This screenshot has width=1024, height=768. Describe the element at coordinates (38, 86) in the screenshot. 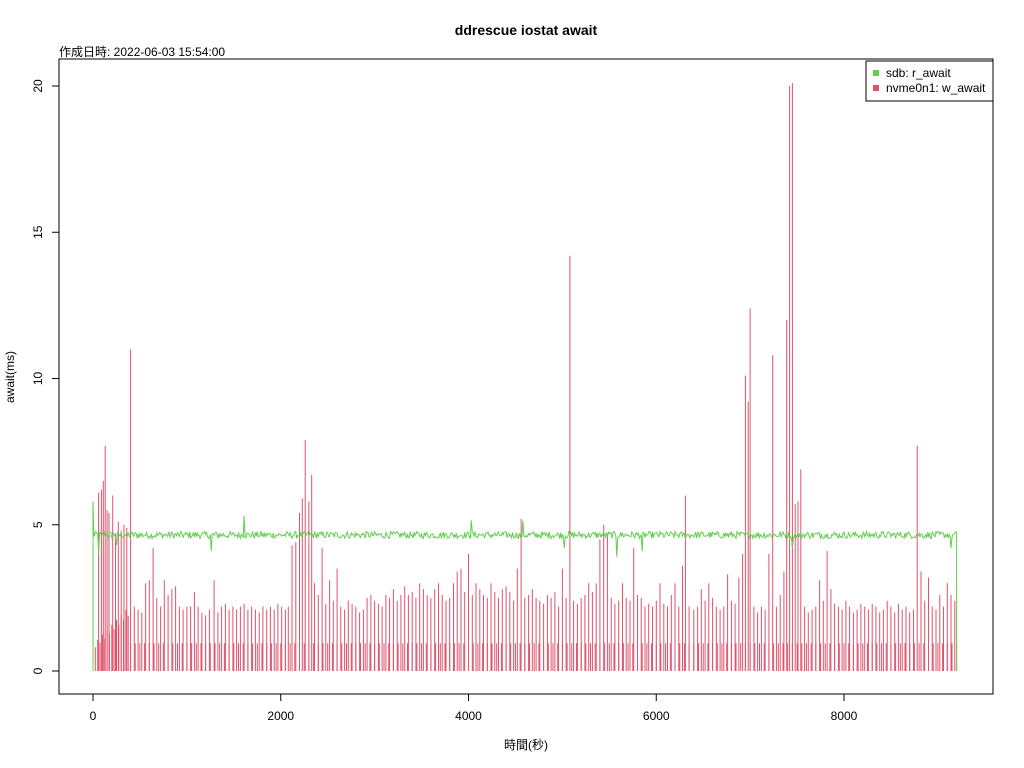

I see `y-tick-label: 20` at that location.